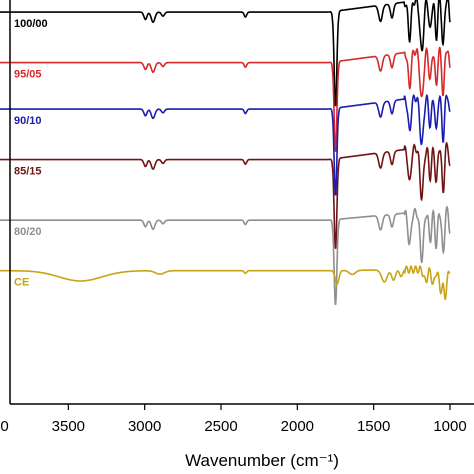  What do you see at coordinates (68, 426) in the screenshot?
I see `x-tick-label-3500: 3500` at bounding box center [68, 426].